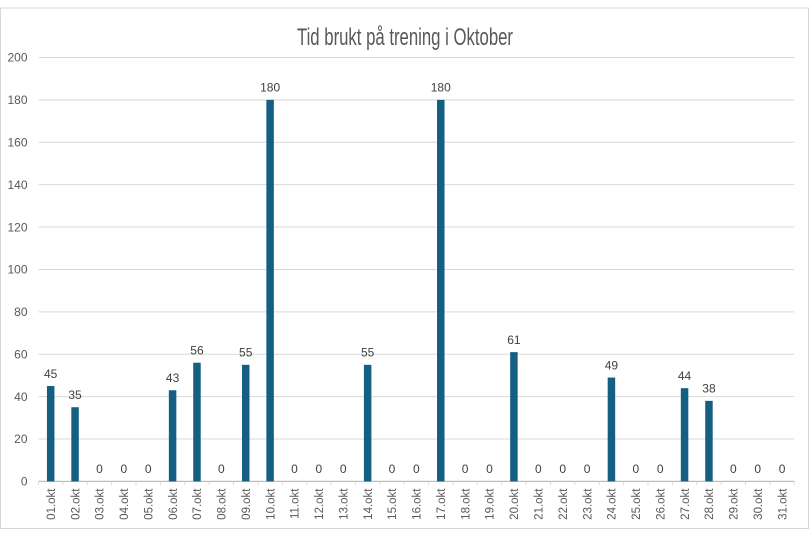 The width and height of the screenshot is (810, 534). Describe the element at coordinates (271, 504) in the screenshot. I see `svg-text: 10.okt` at that location.